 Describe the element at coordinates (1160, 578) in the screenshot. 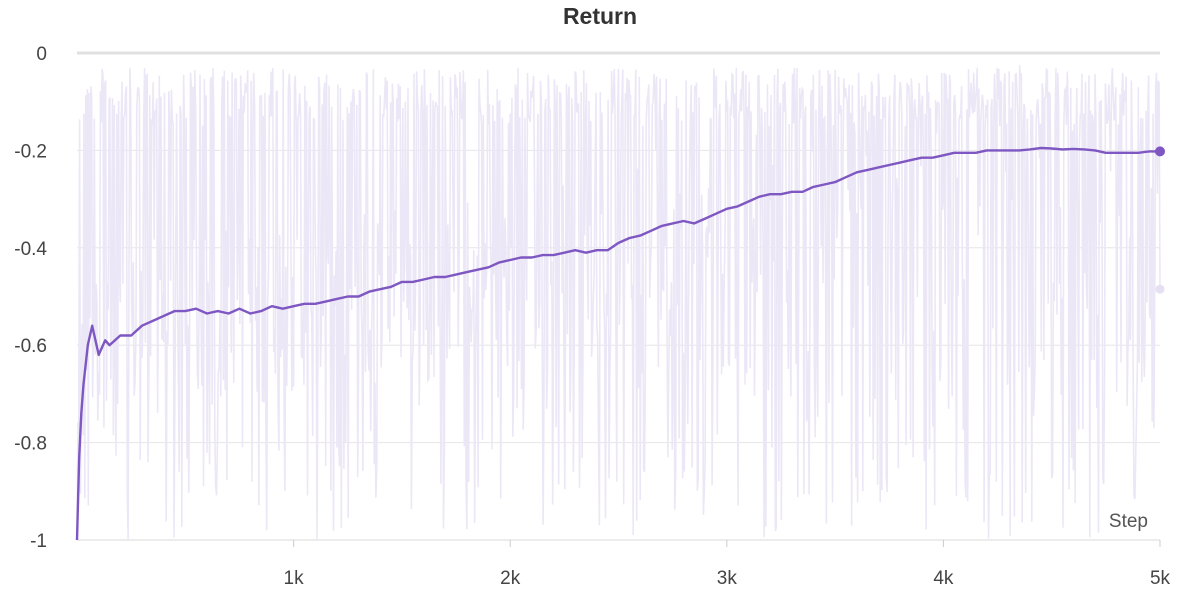

I see `x-tick-label: 5k` at that location.